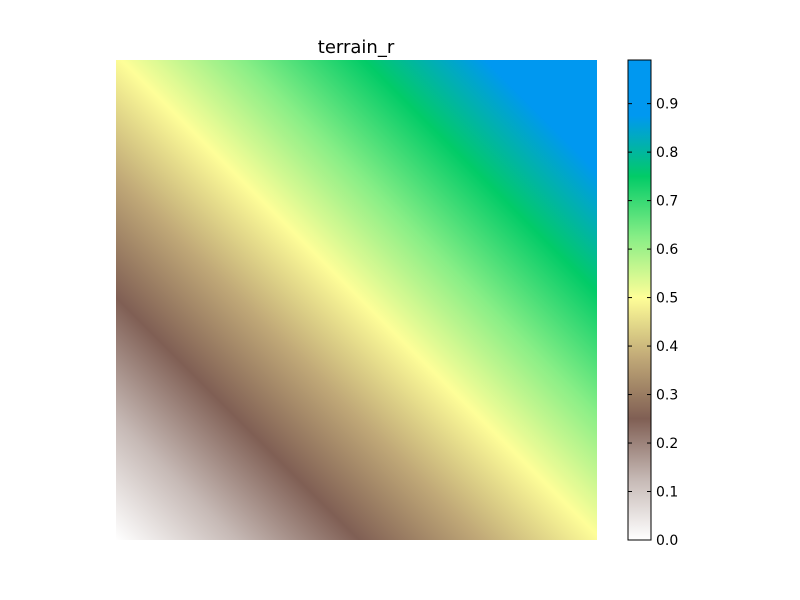 The image size is (800, 600). What do you see at coordinates (667, 347) in the screenshot?
I see `colorbar-tick-label: 0.4` at bounding box center [667, 347].